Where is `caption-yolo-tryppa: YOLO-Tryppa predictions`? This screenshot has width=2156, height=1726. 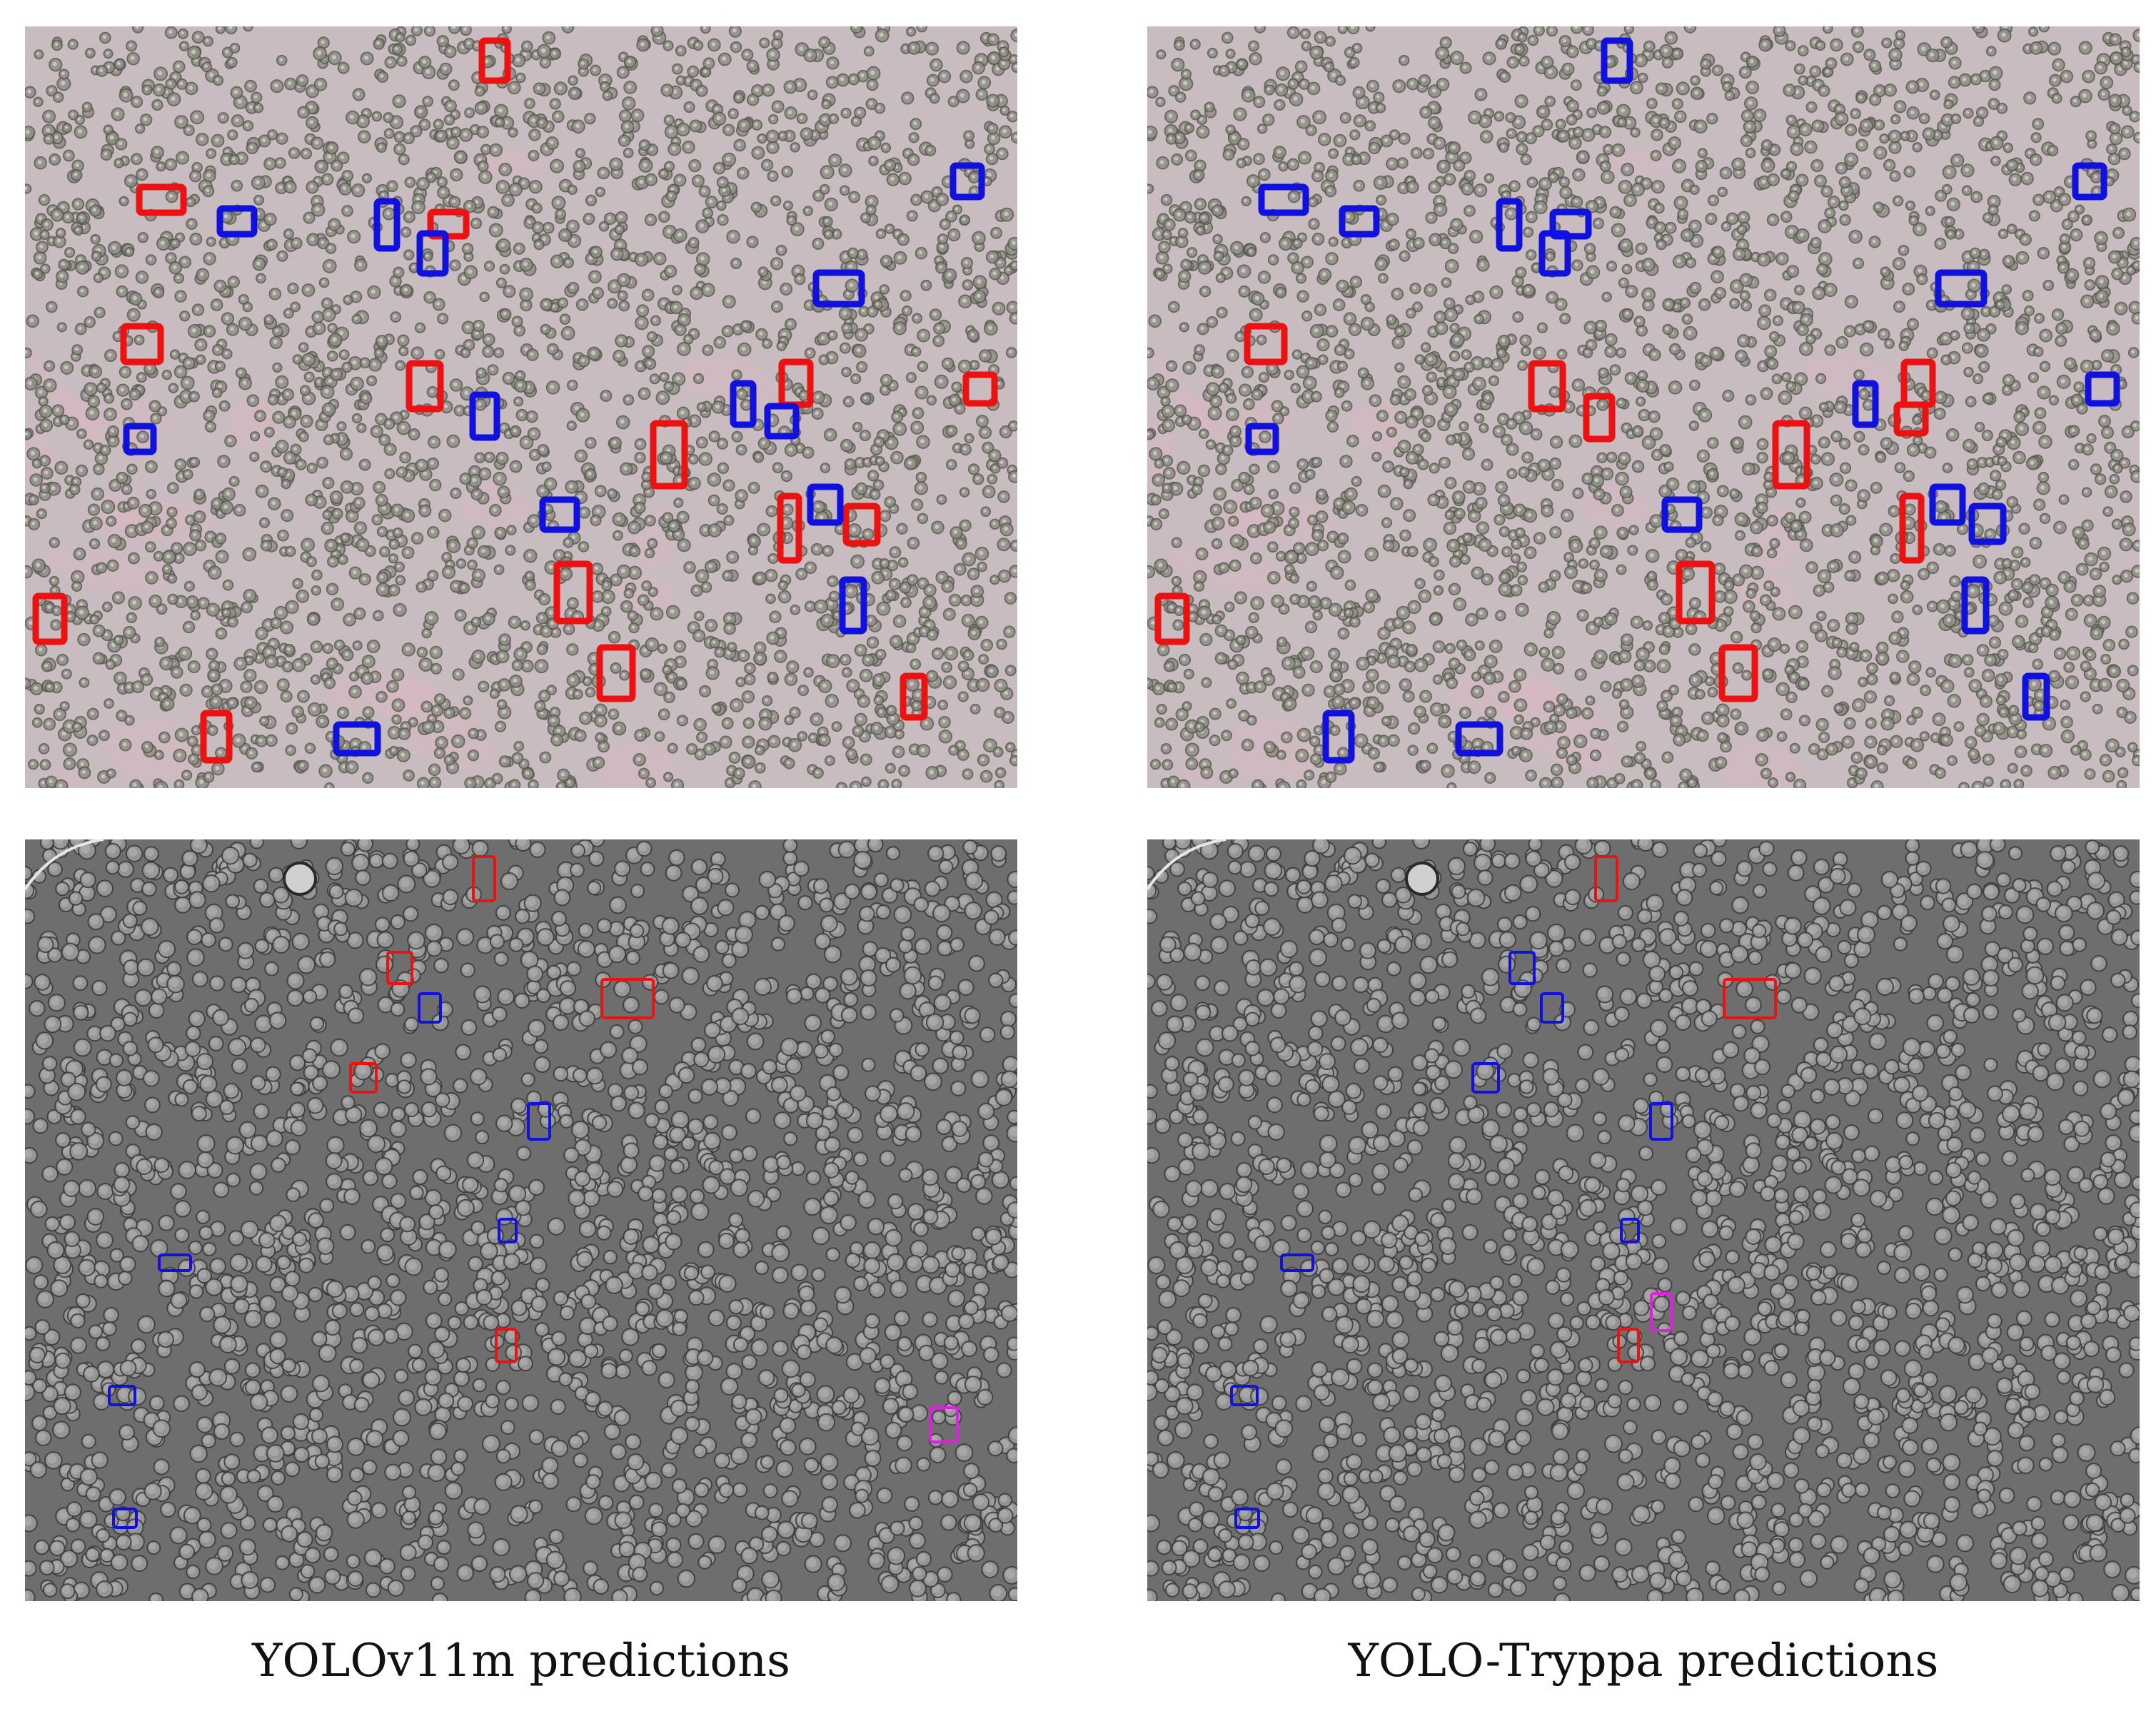
caption-yolo-tryppa: YOLO-Tryppa predictions is located at coordinates (1644, 1661).